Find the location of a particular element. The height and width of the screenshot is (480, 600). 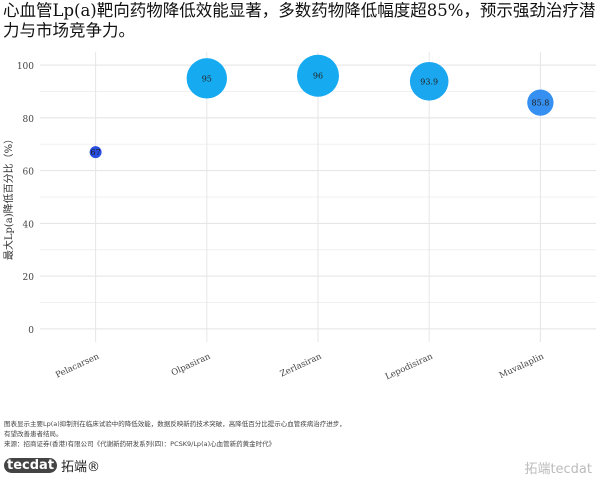

y-tick-label: 20 is located at coordinates (29, 278).